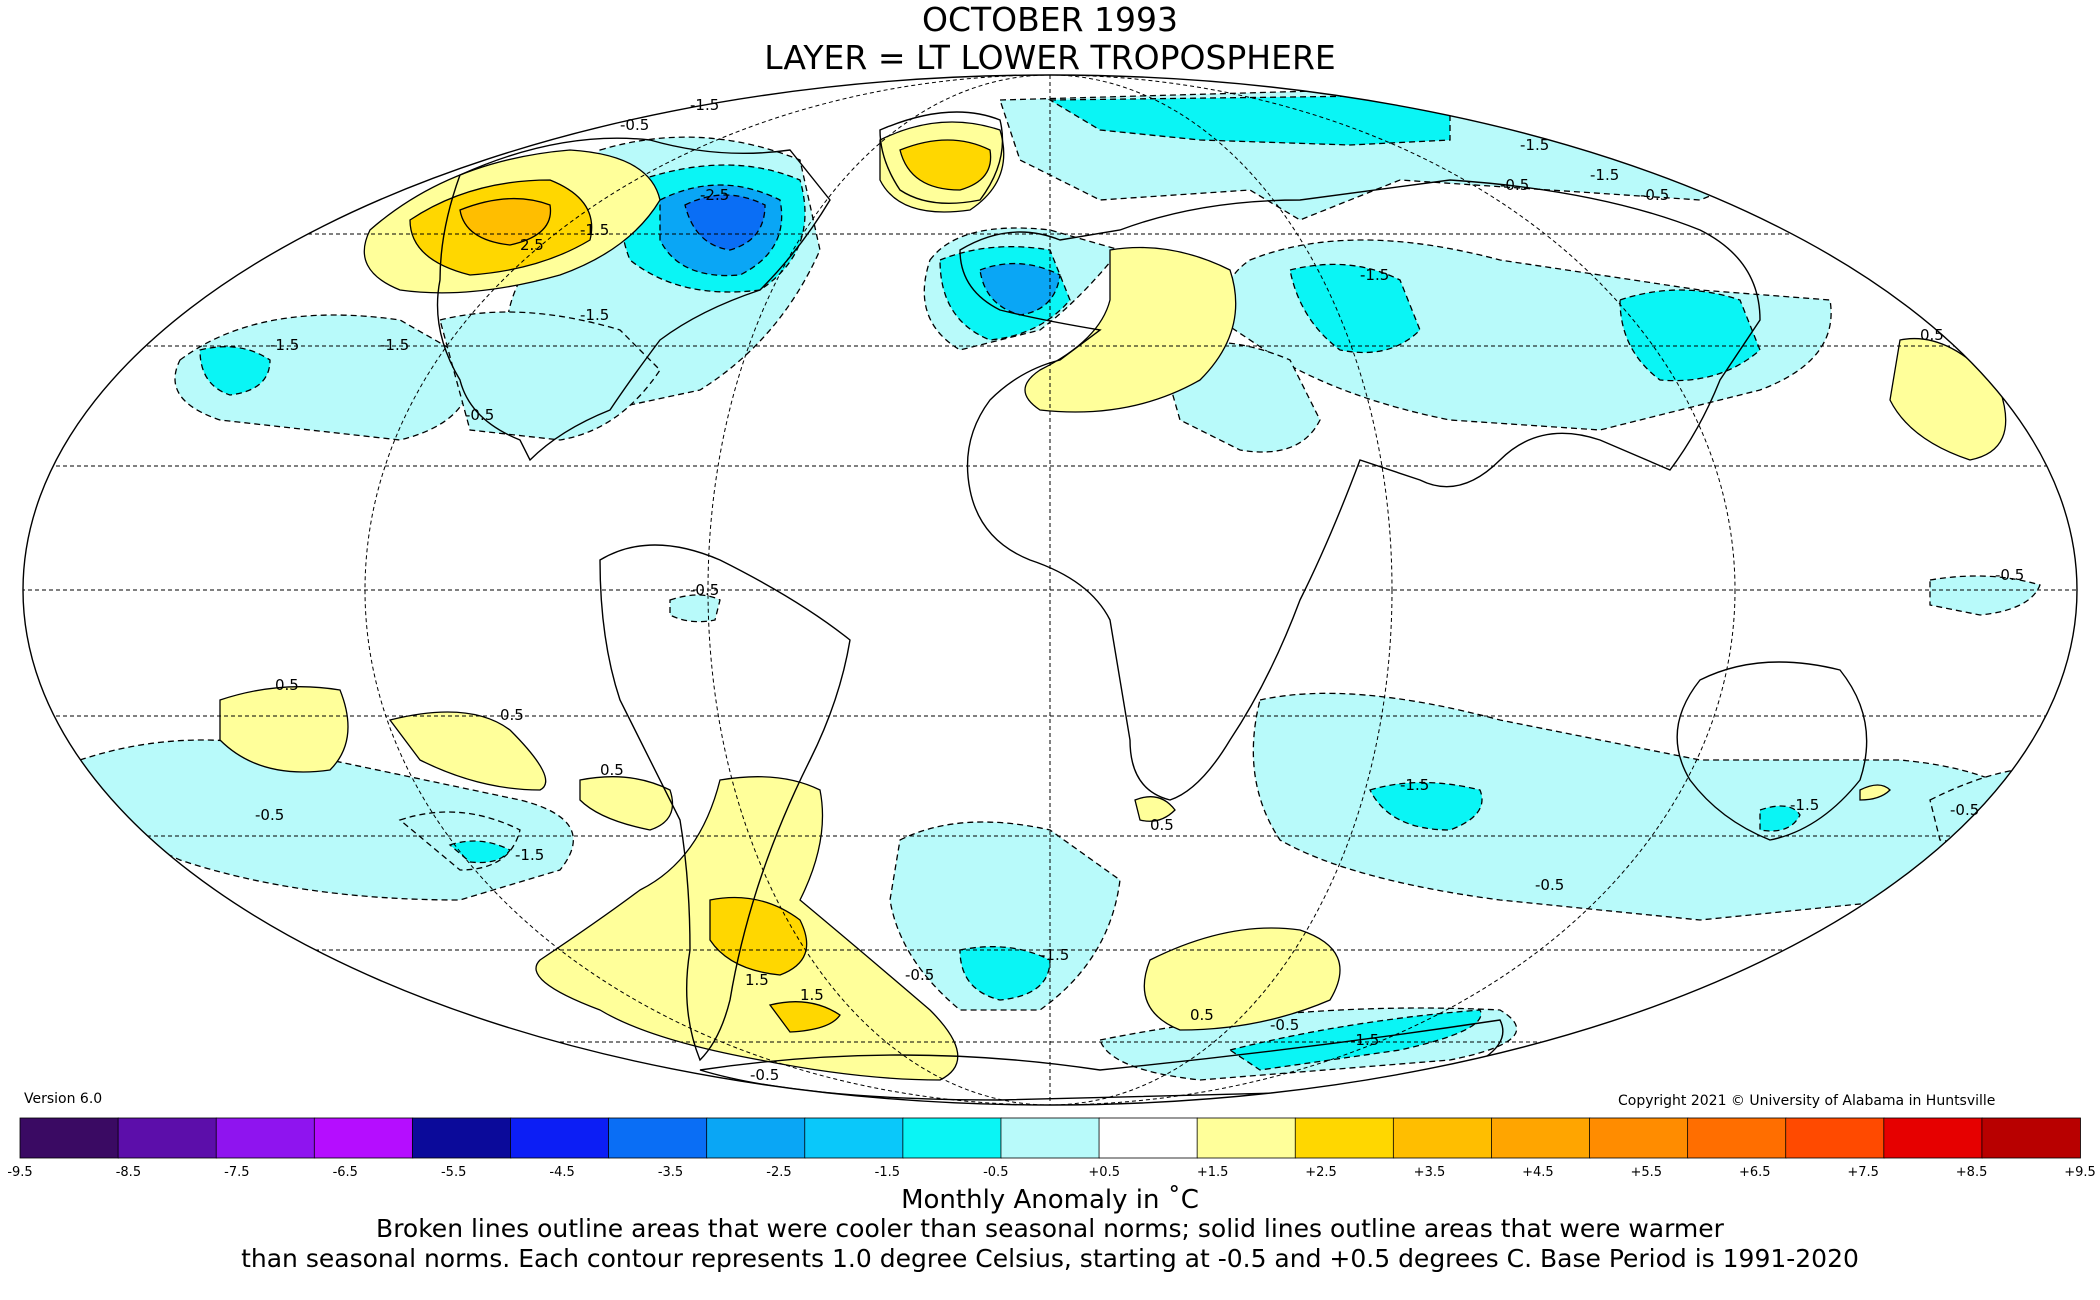  What do you see at coordinates (725, 222) in the screenshot?
I see `anomaly-region-canada-core` at bounding box center [725, 222].